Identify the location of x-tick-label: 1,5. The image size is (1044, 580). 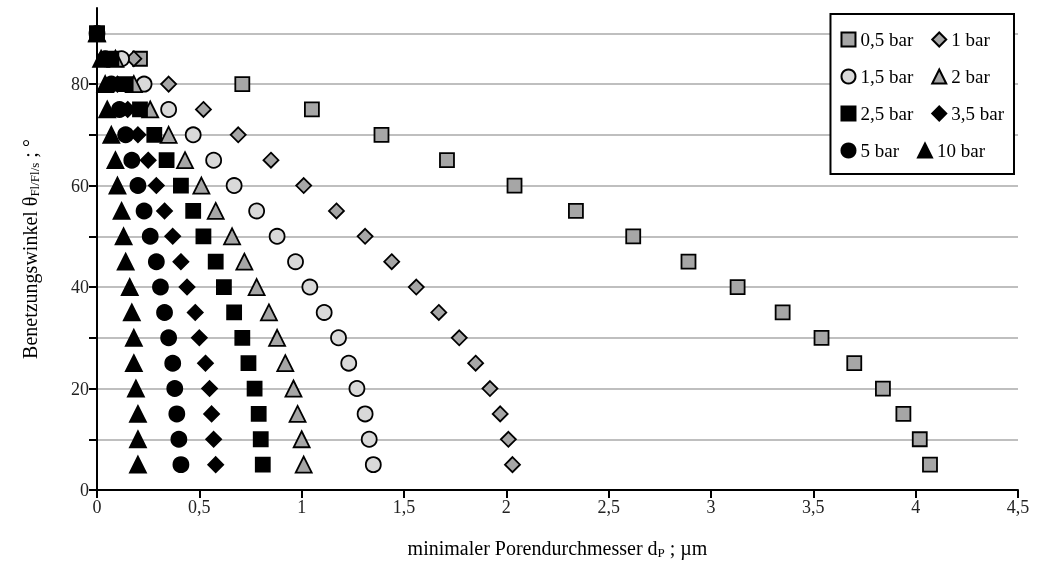
(404, 507).